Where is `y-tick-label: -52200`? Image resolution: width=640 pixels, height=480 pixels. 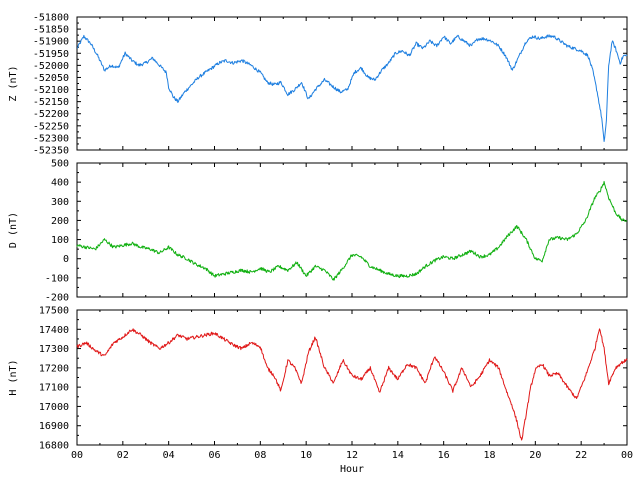
y-tick-label: -52200 is located at coordinates (51, 114).